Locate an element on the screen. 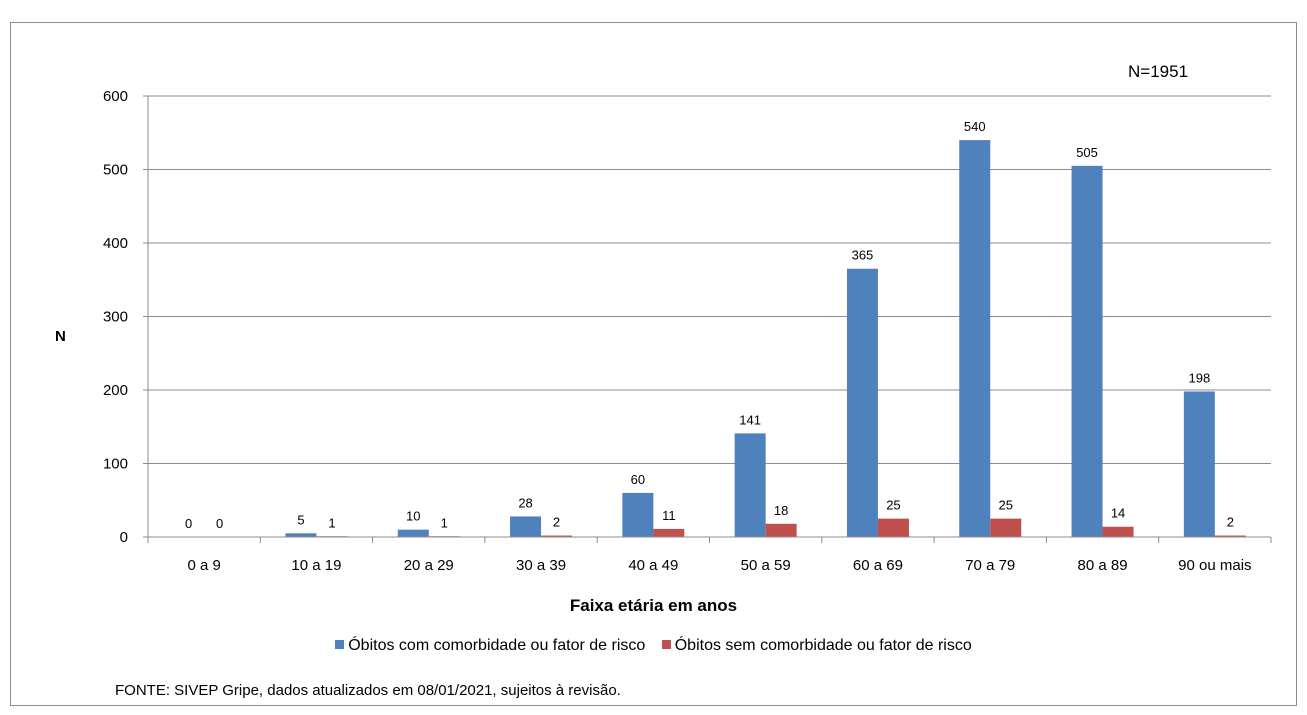 The width and height of the screenshot is (1307, 715). x-tick-label: 50 a 59 is located at coordinates (766, 565).